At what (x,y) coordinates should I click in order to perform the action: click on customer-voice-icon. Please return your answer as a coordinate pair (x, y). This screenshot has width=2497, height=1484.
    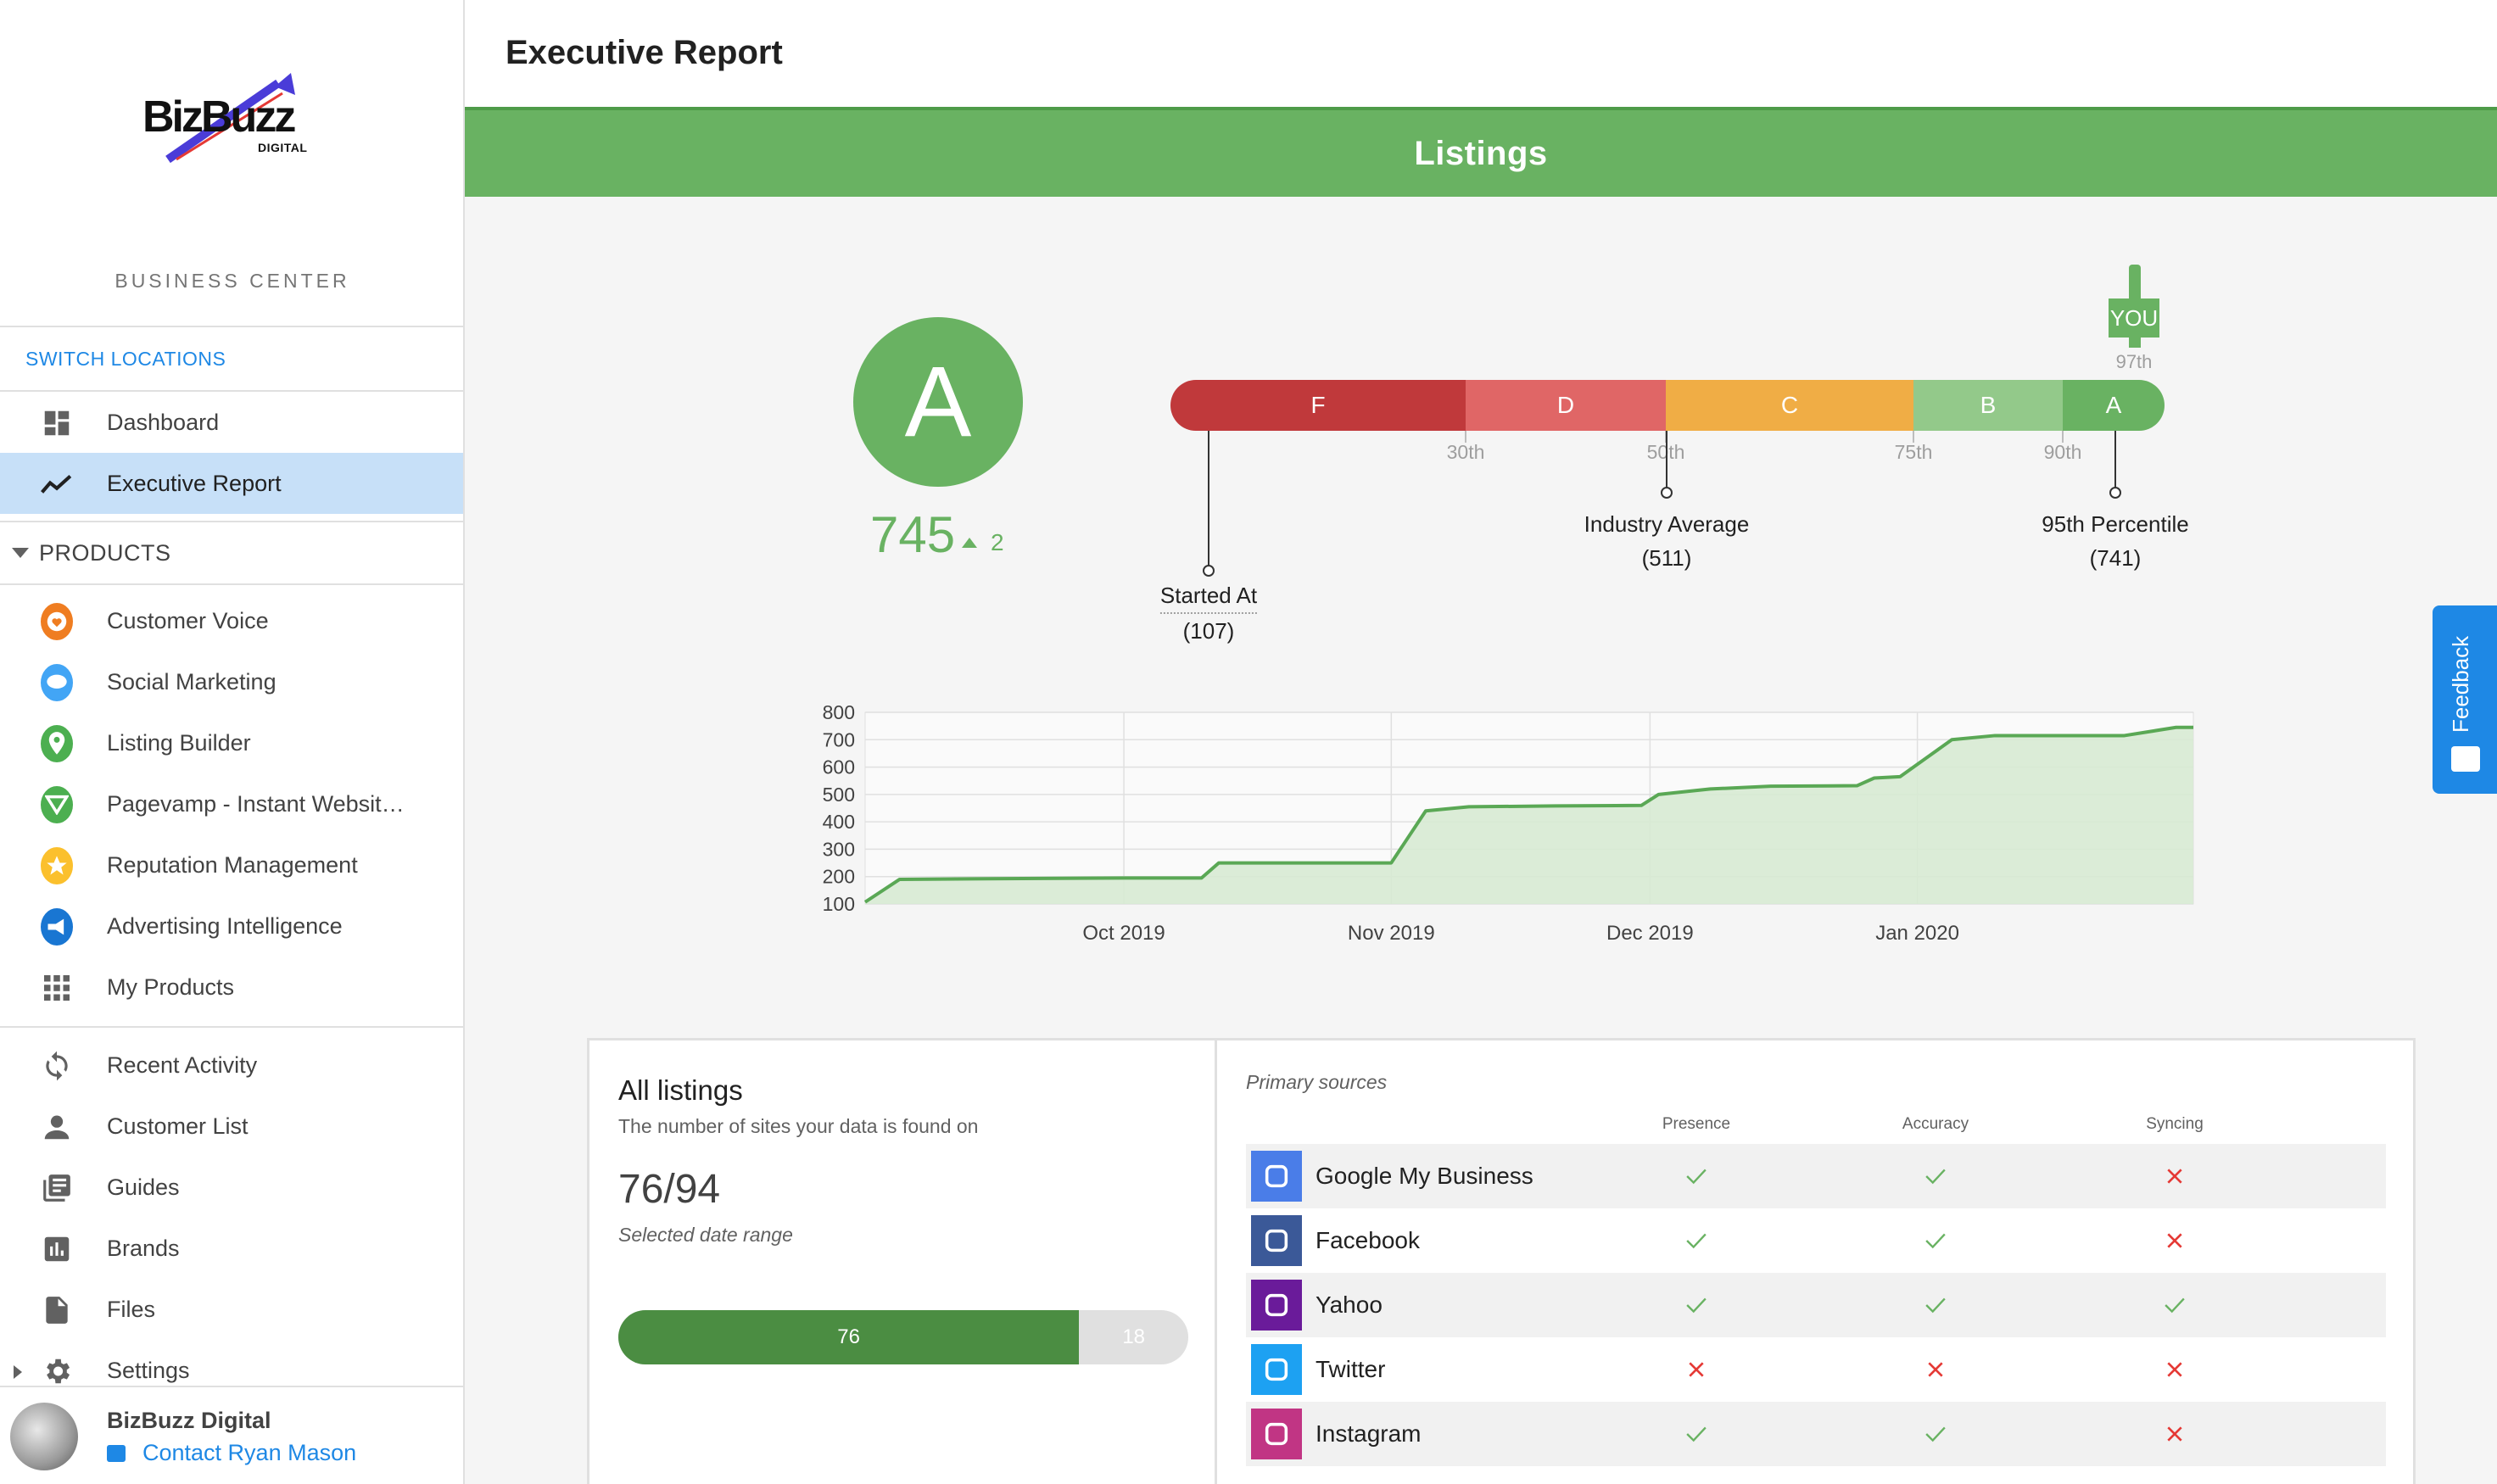
    Looking at the image, I should click on (57, 621).